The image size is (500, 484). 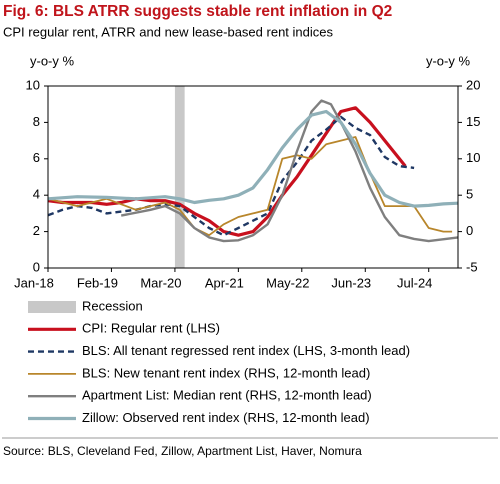 What do you see at coordinates (473, 84) in the screenshot?
I see `y2-tick-label: 20` at bounding box center [473, 84].